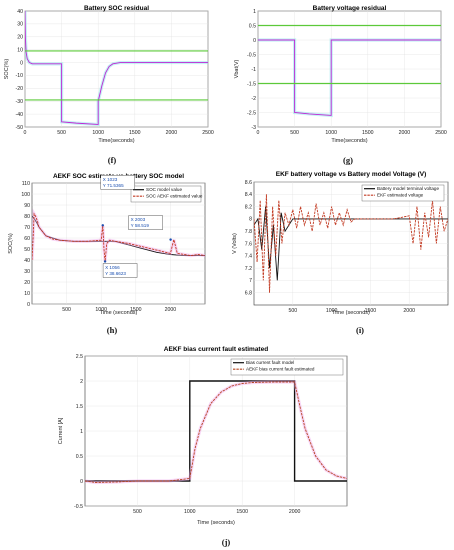 The image size is (454, 550). Describe the element at coordinates (248, 294) in the screenshot. I see `y-tick-label: 6.8` at that location.